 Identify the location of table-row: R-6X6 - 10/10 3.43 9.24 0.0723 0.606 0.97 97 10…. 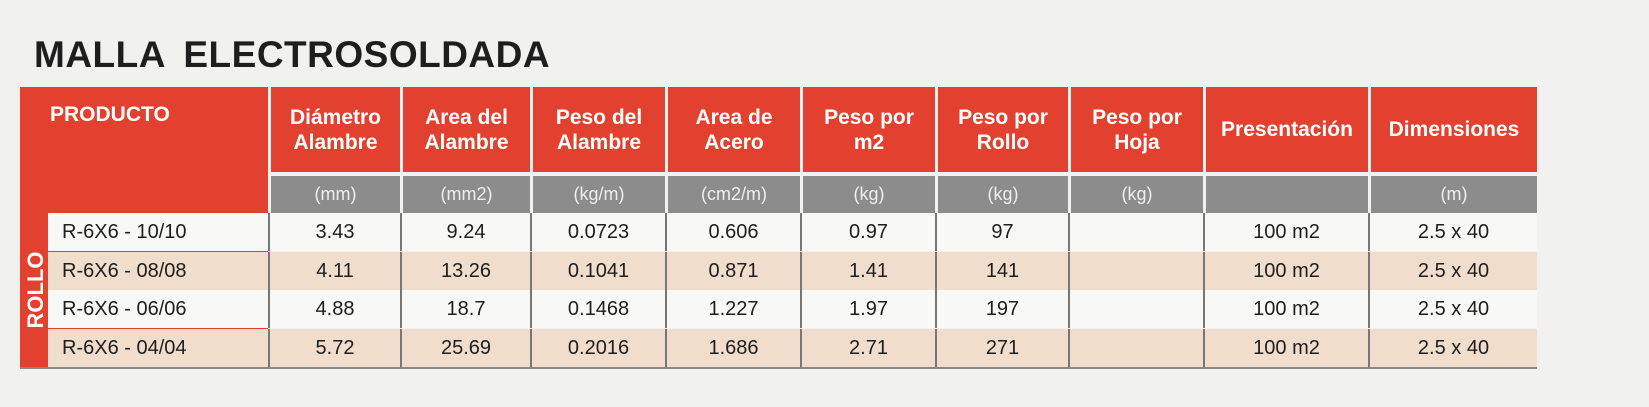
(792, 232).